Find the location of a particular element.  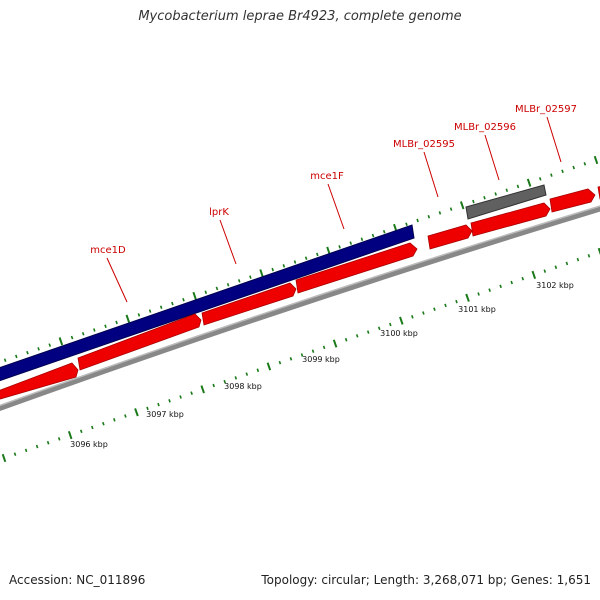

feature-bar-gray is located at coordinates (506, 202).